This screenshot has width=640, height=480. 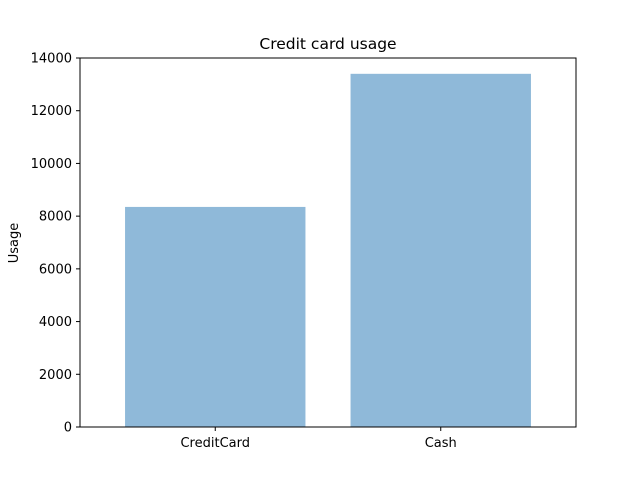 What do you see at coordinates (68, 428) in the screenshot?
I see `y-tick-label: 0` at bounding box center [68, 428].